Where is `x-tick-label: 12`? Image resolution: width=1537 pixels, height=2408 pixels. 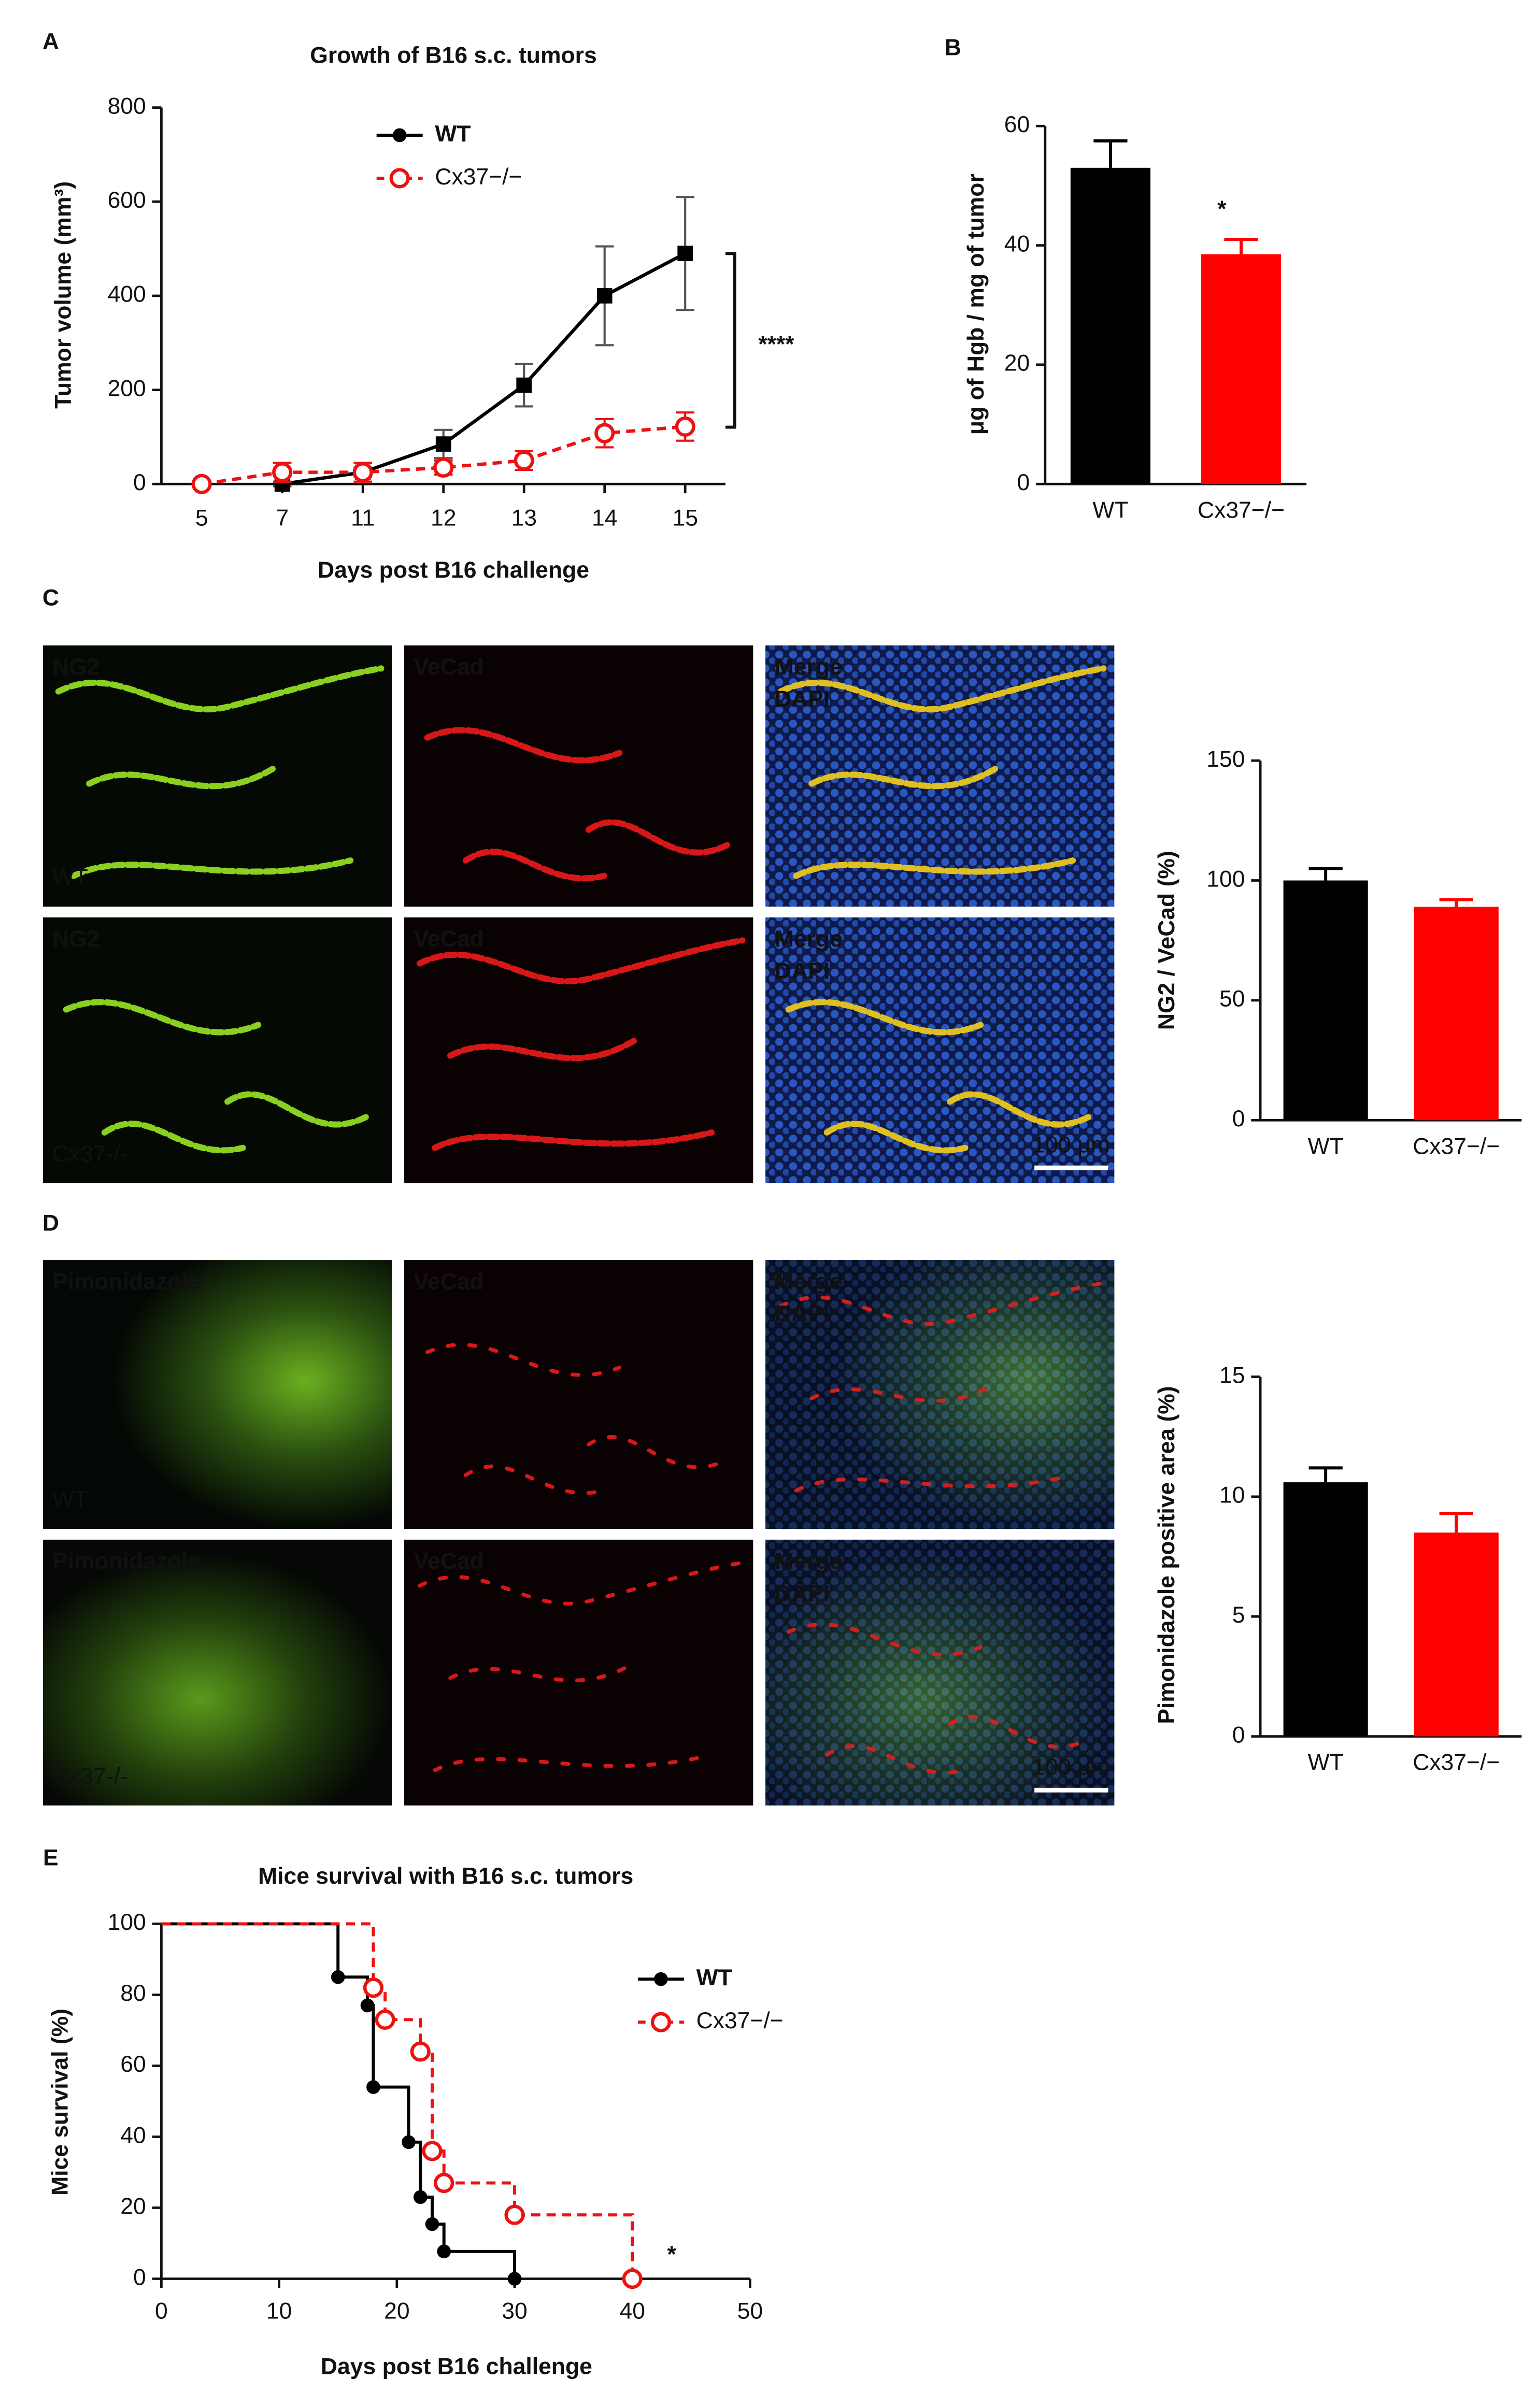
x-tick-label: 12 is located at coordinates (443, 518).